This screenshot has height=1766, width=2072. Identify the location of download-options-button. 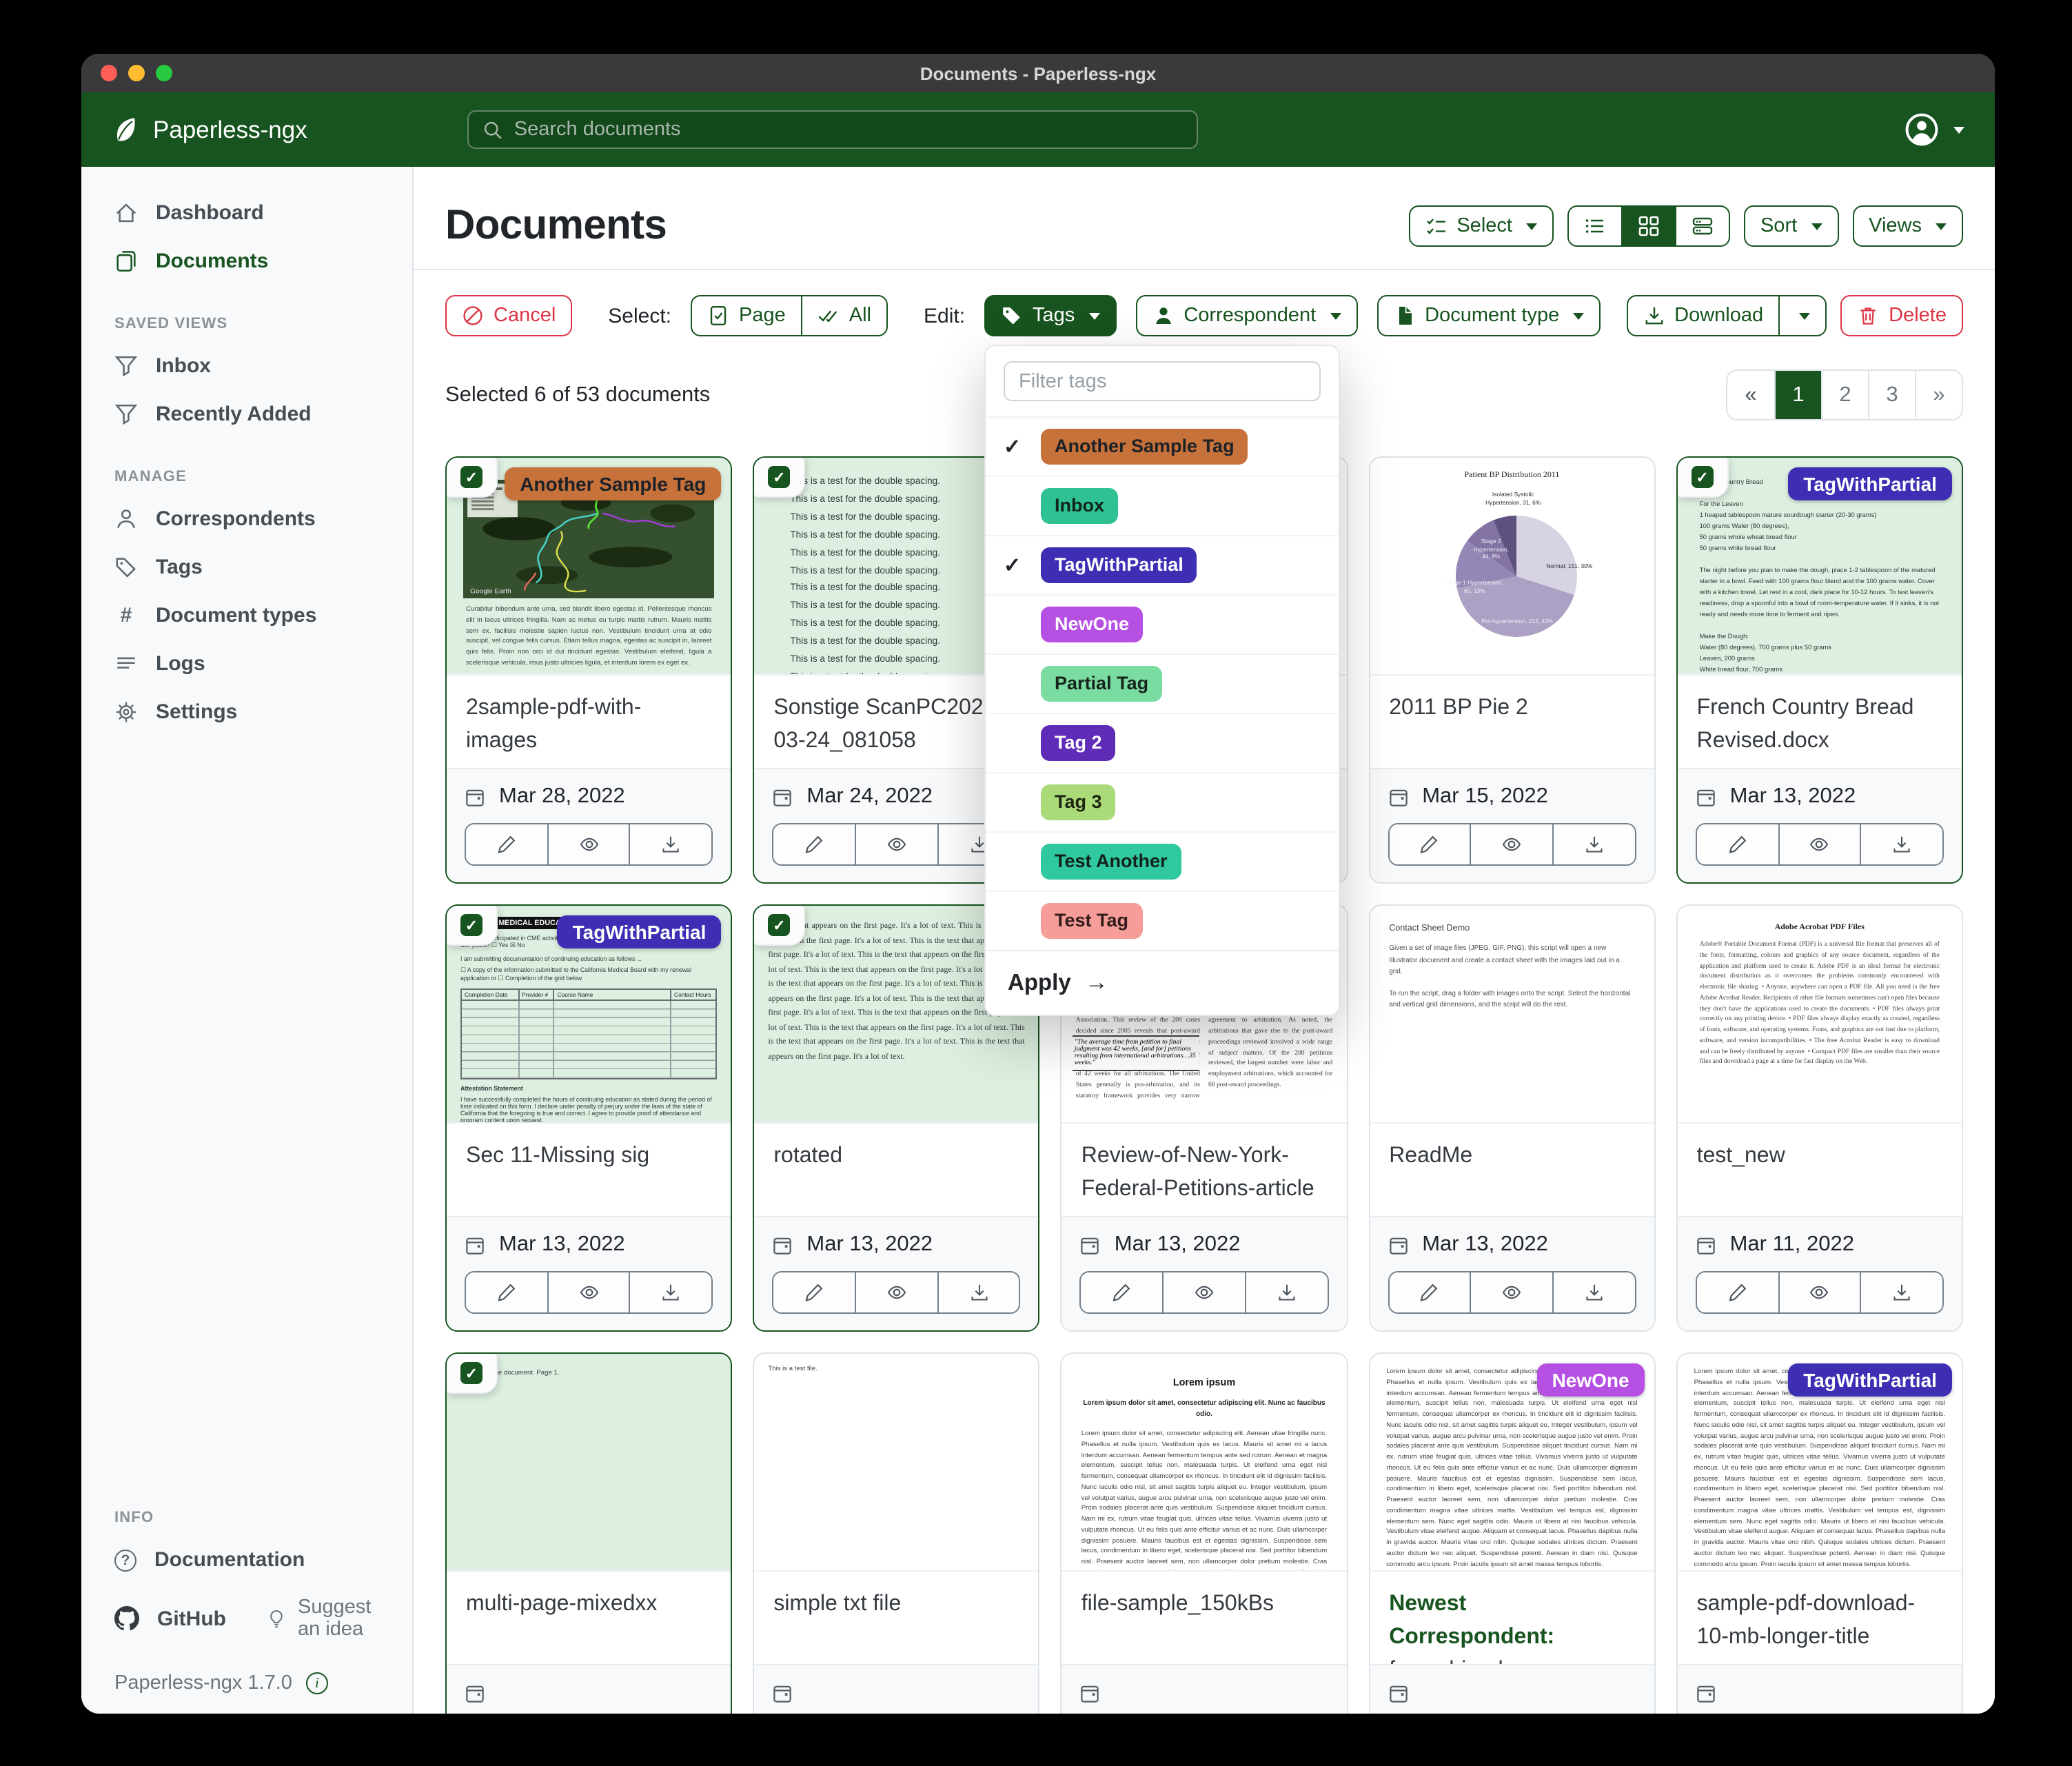
(1803, 315).